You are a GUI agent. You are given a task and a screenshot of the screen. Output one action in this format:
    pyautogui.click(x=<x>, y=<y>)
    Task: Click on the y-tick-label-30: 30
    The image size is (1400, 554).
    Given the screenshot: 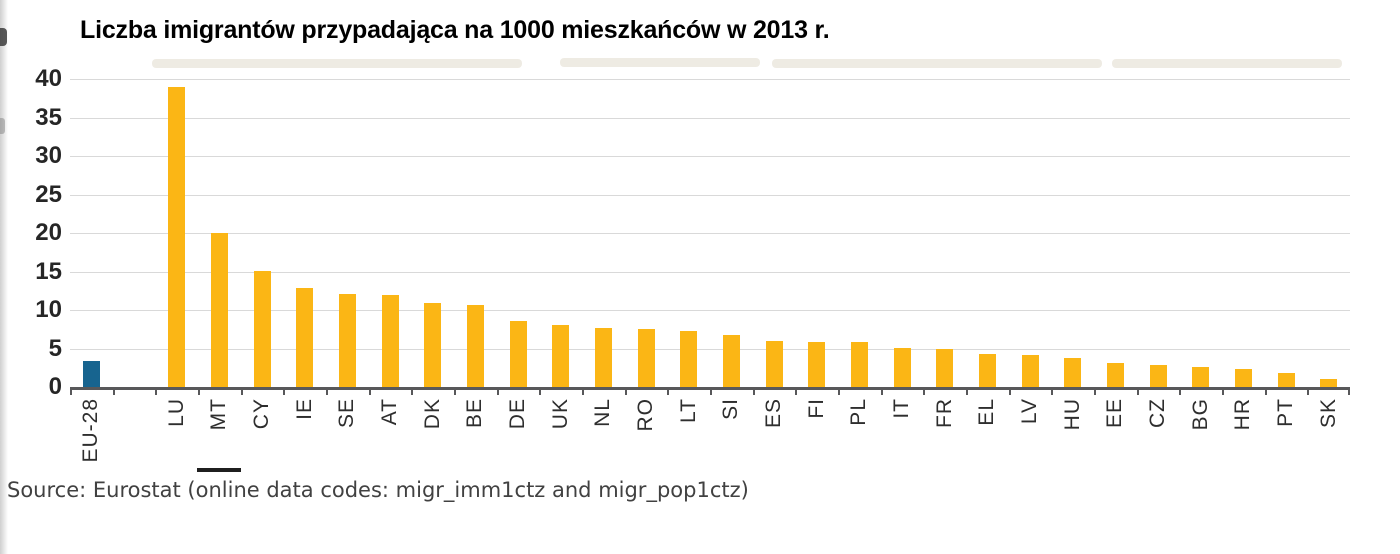 What is the action you would take?
    pyautogui.click(x=48, y=155)
    